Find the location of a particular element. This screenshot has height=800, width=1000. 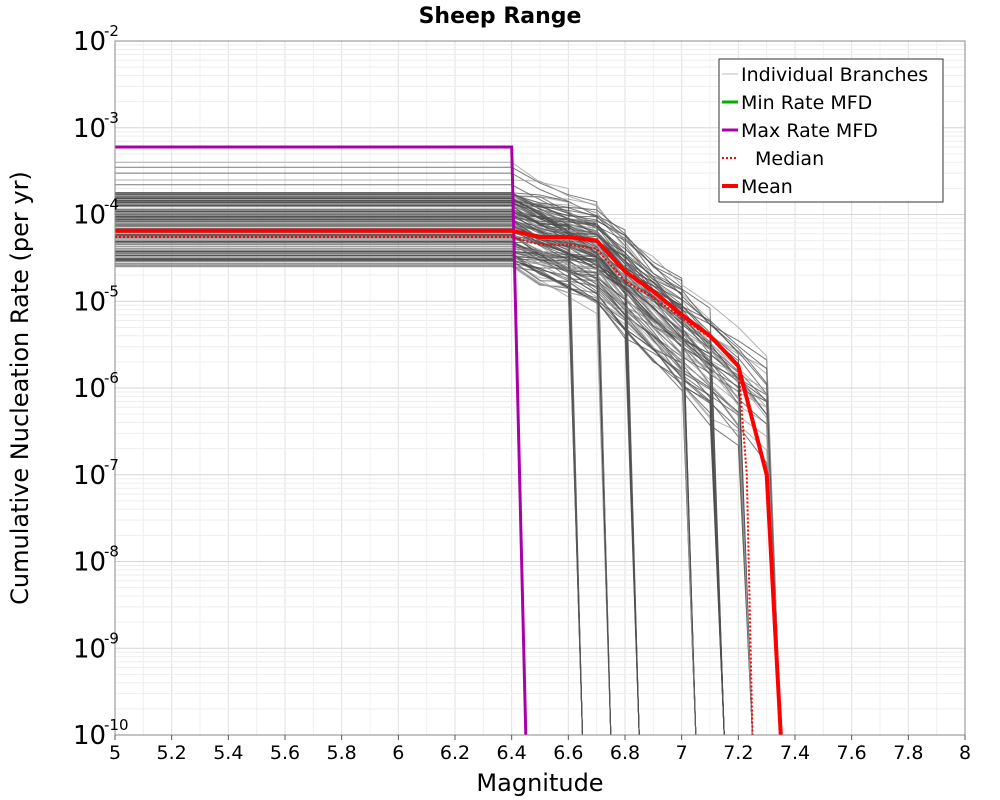

legend-label: Median is located at coordinates (789, 159).